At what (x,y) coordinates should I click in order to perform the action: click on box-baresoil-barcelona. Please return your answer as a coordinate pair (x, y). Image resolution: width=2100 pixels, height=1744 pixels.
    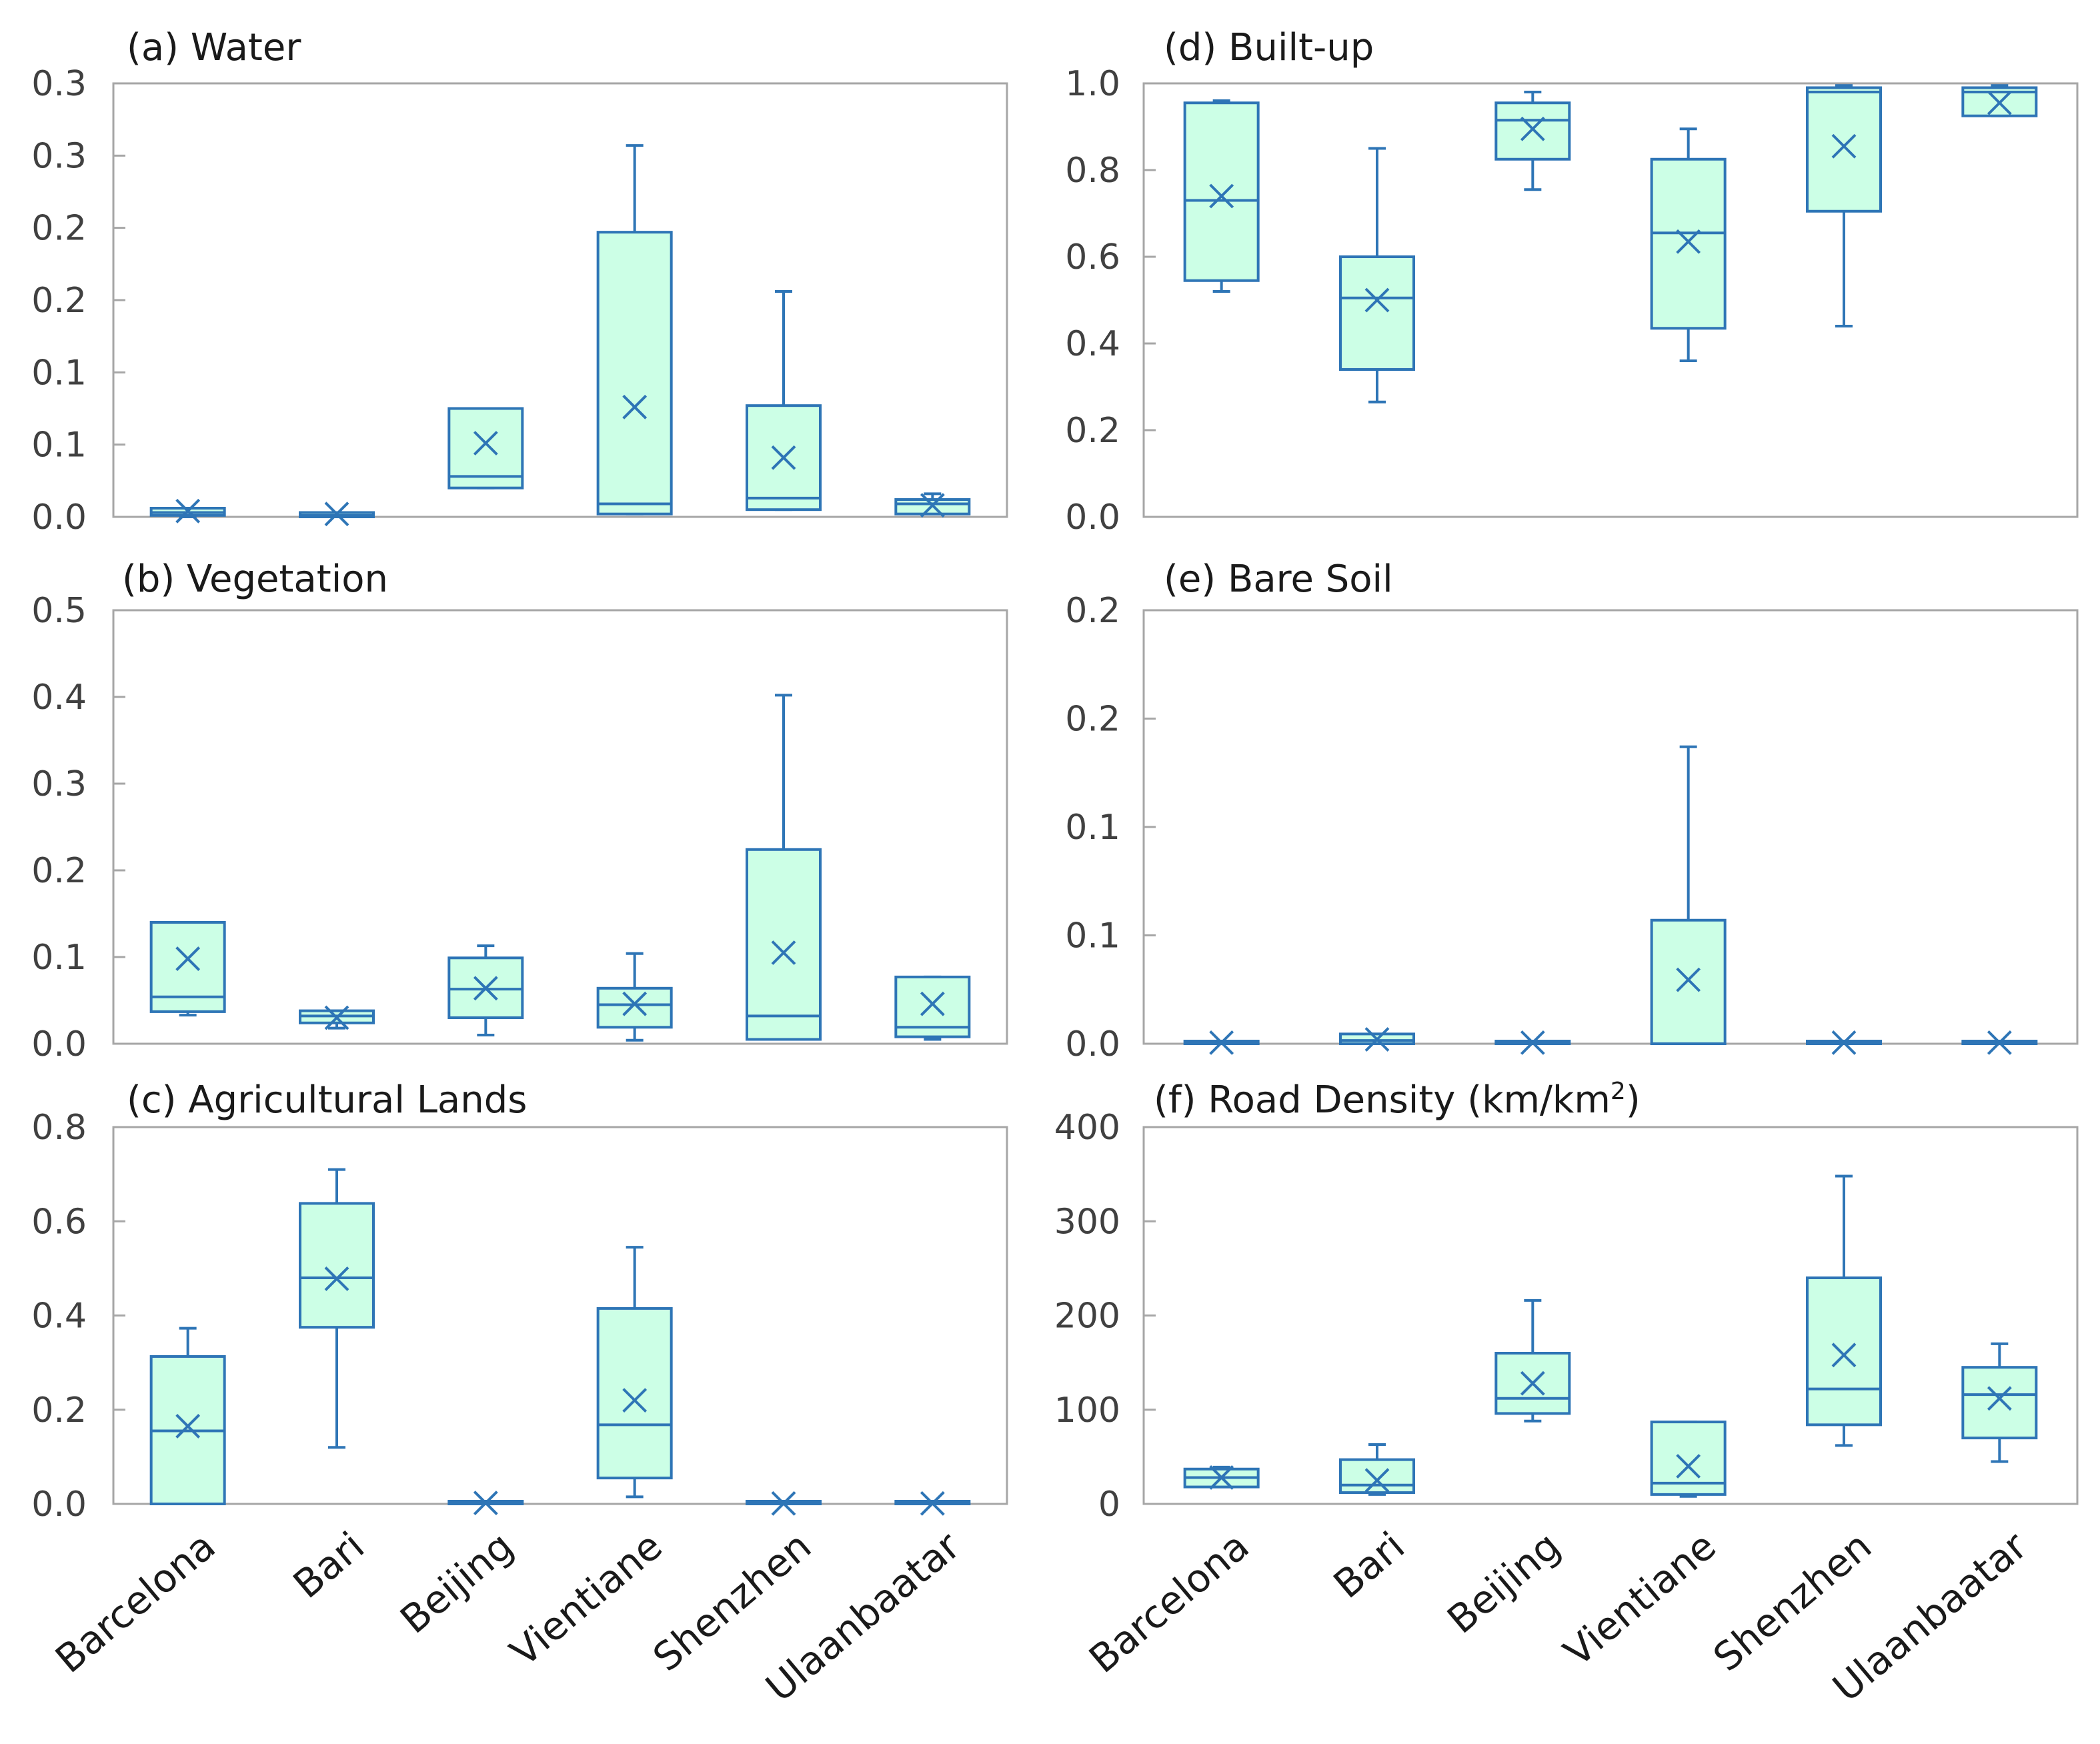
    Looking at the image, I should click on (1221, 1042).